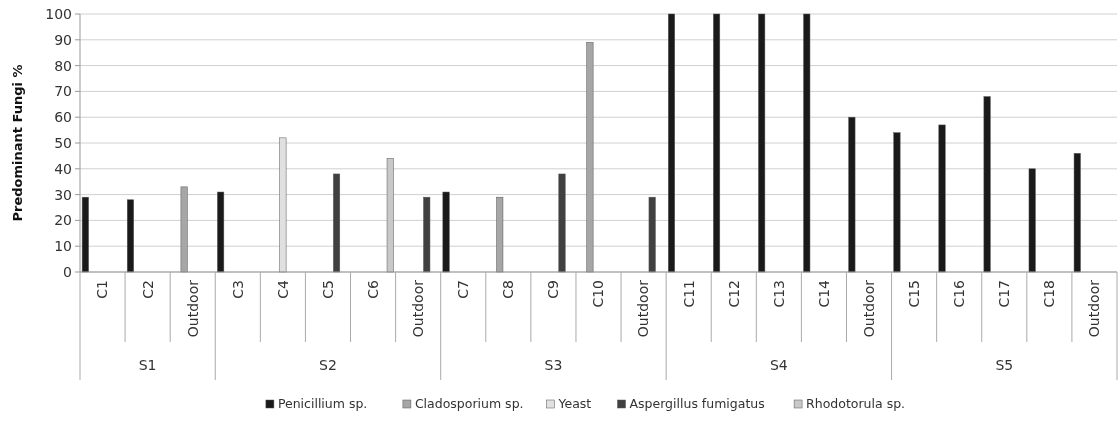  I want to click on text: S4, so click(778, 365).